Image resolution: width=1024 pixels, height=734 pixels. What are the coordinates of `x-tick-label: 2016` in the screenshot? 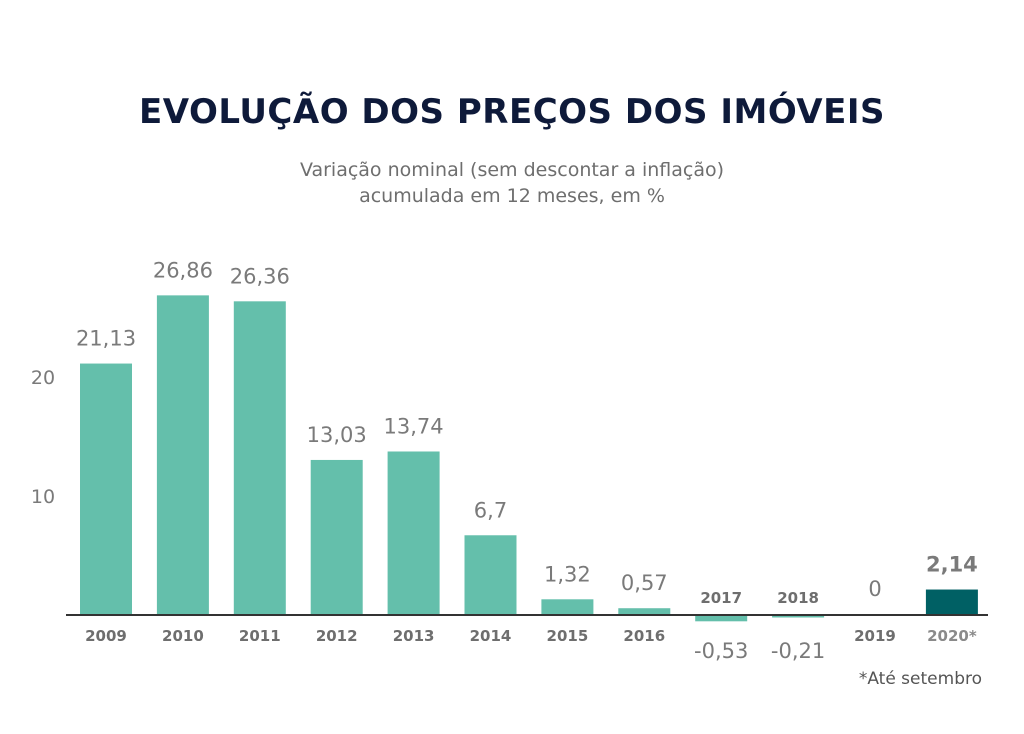 It's located at (644, 636).